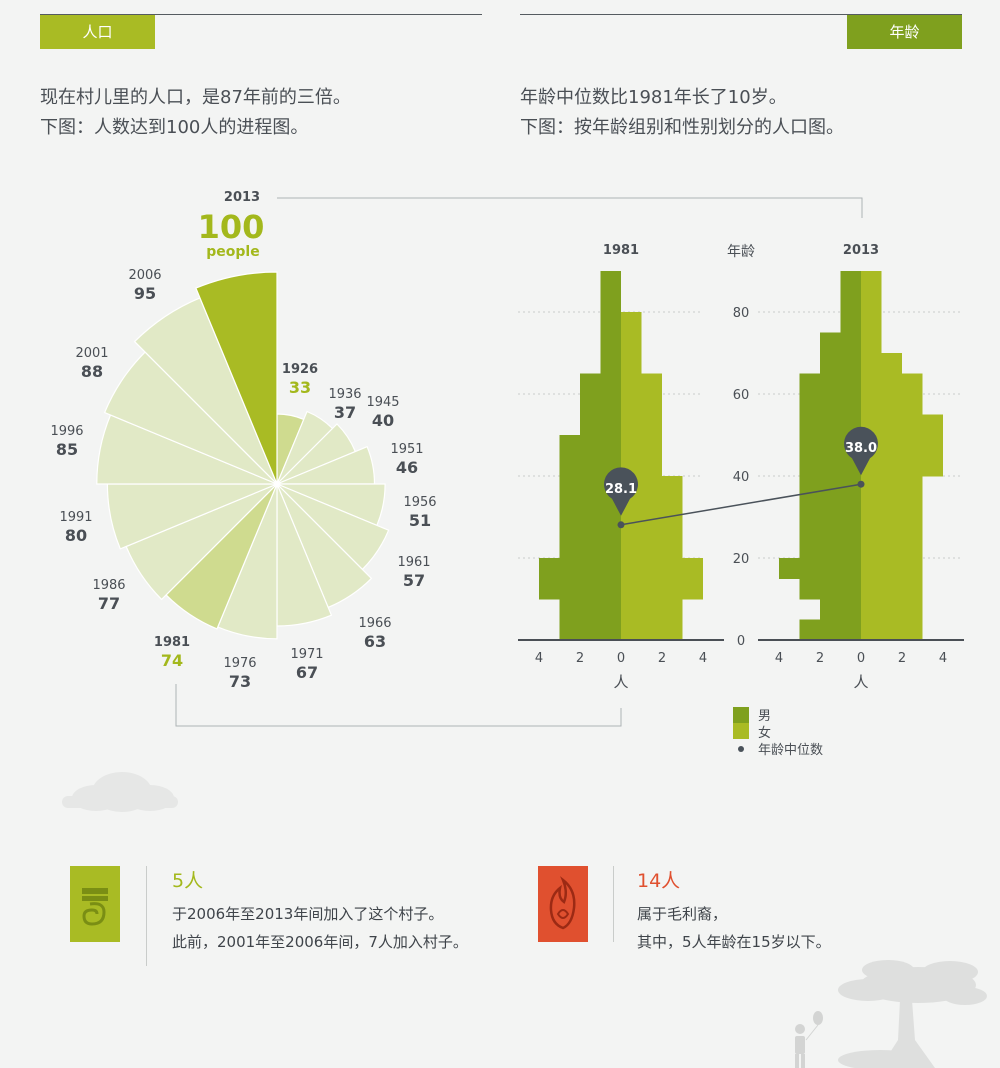 The width and height of the screenshot is (1000, 1068). Describe the element at coordinates (861, 484) in the screenshot. I see `median-dot-2013` at that location.